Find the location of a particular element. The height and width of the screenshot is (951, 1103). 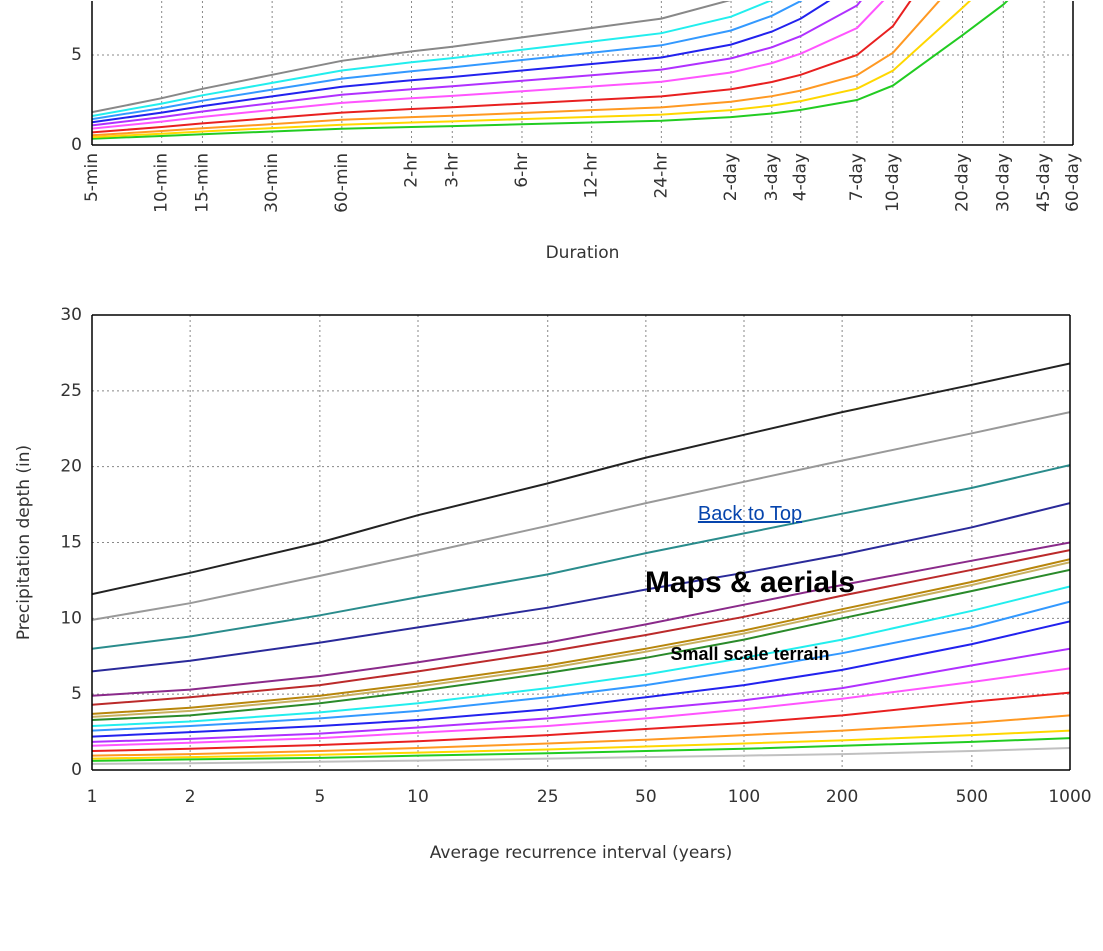

y-tick-label: 20 is located at coordinates (71, 467).